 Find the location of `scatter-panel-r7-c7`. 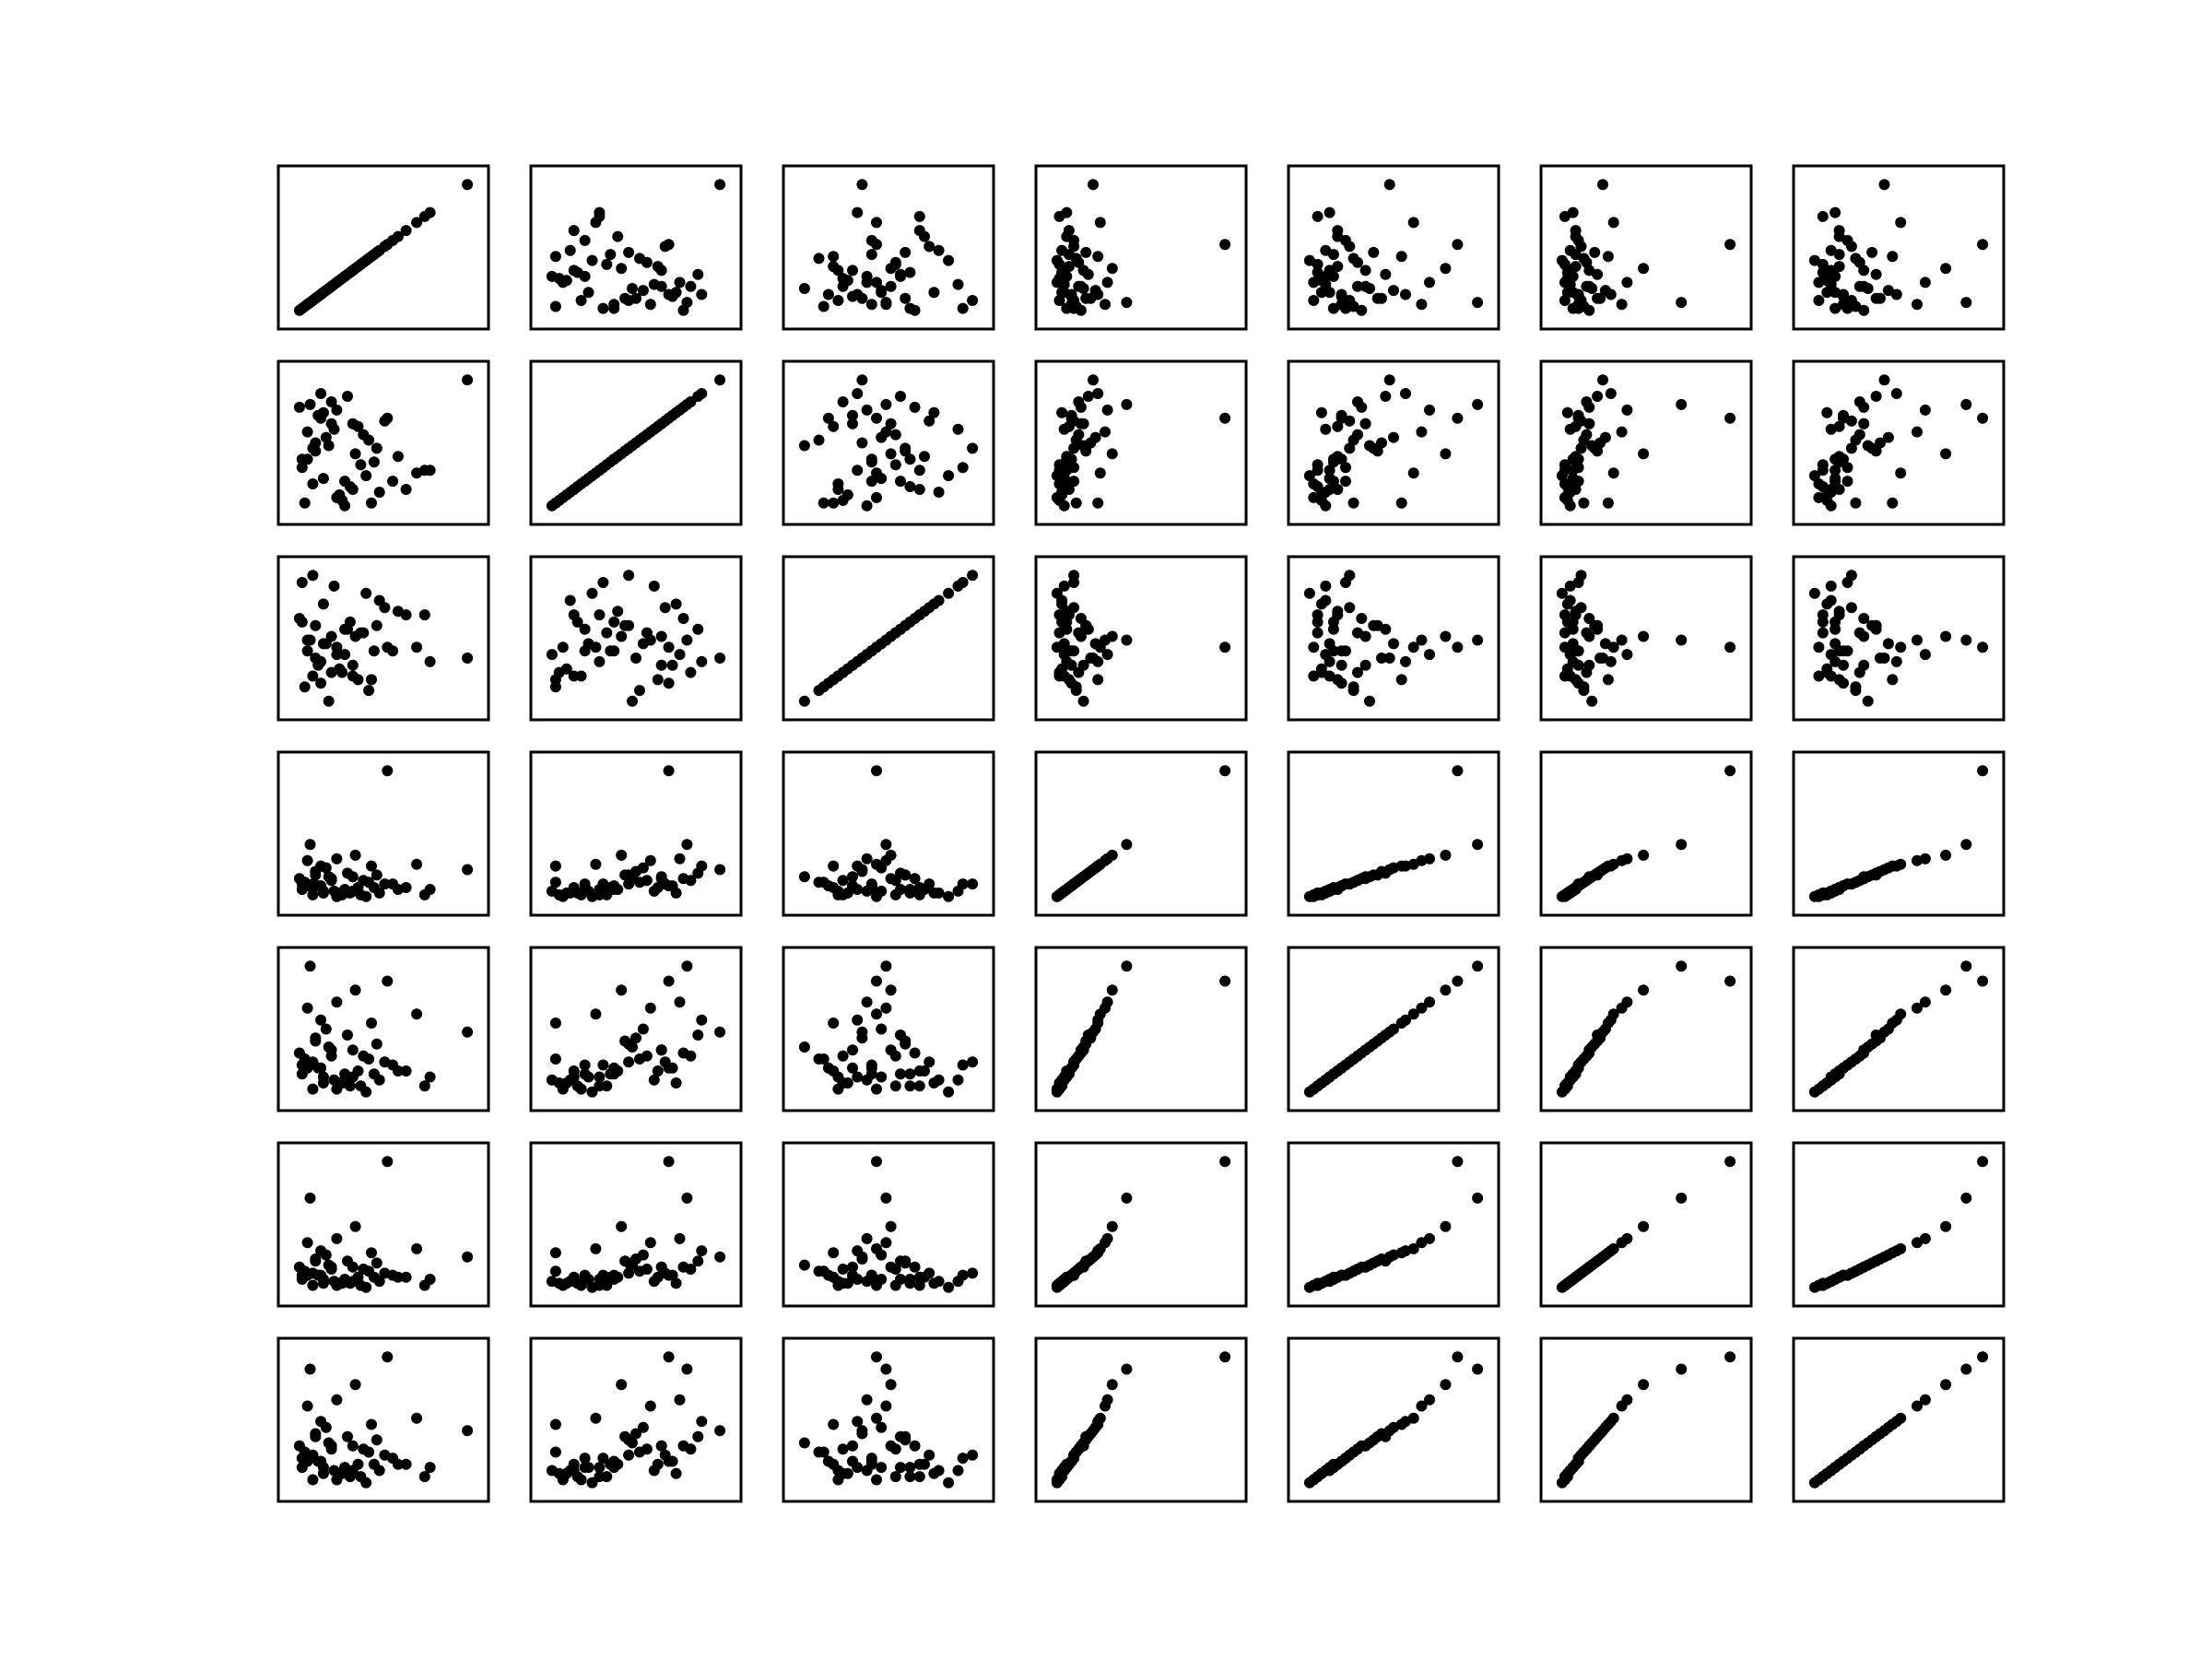

scatter-panel-r7-c7 is located at coordinates (1899, 1419).